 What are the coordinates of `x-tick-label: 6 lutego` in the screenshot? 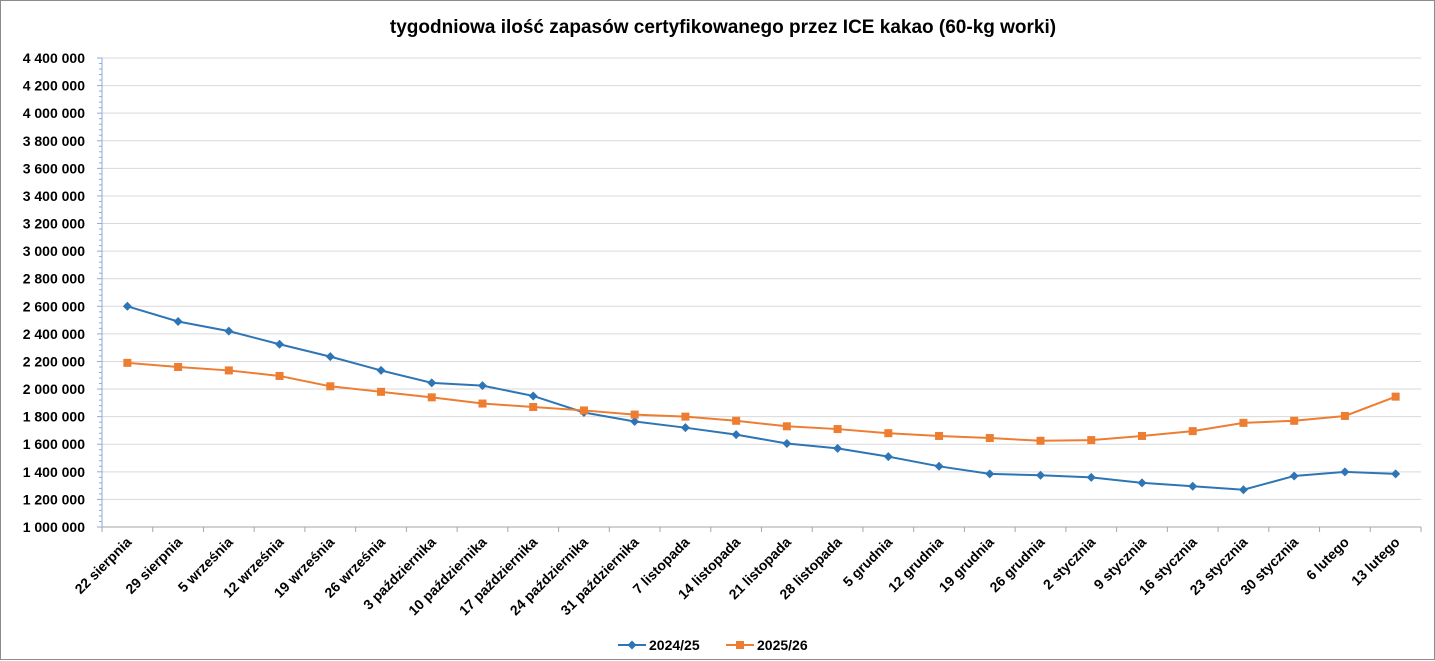 It's located at (1327, 558).